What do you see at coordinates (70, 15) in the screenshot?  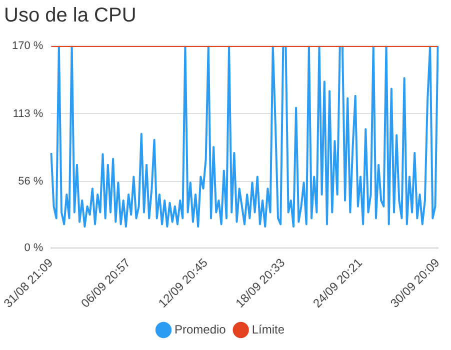 I see `chart-title: Uso de la CPU` at bounding box center [70, 15].